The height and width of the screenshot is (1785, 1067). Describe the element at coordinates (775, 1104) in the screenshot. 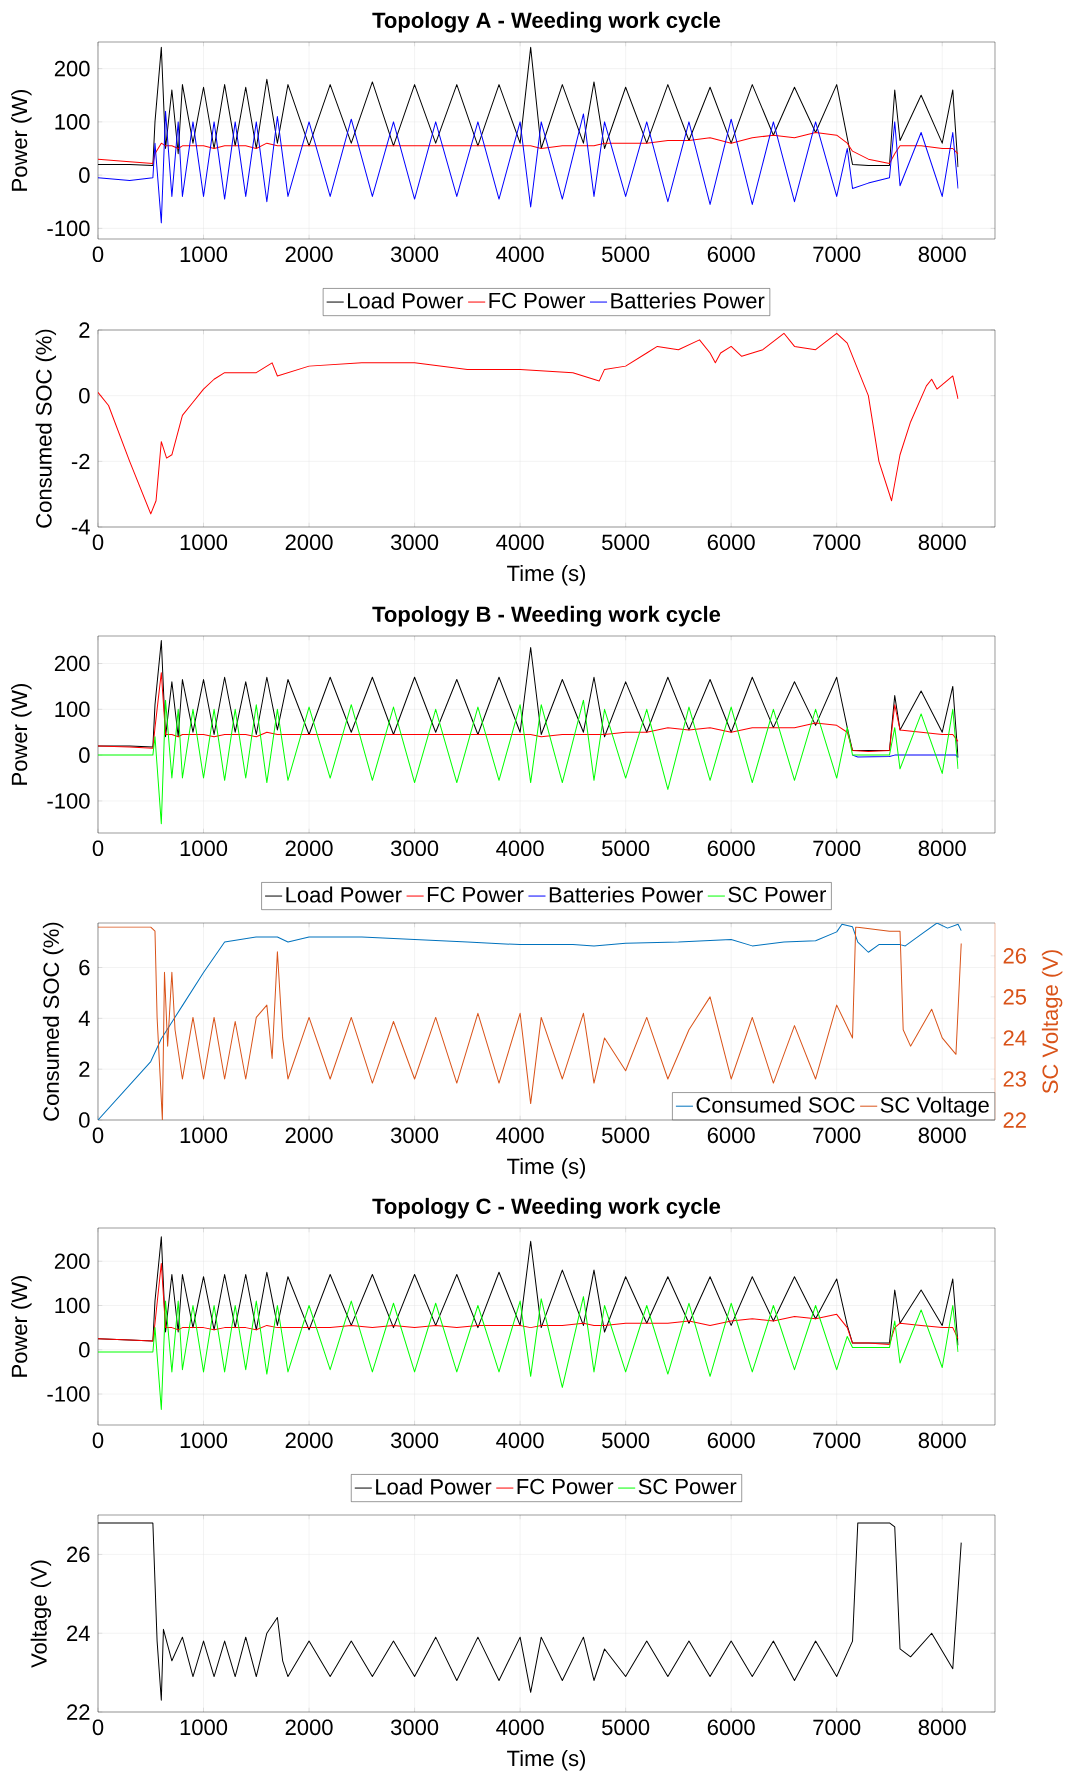

I see `legend-label: Consumed SOC` at that location.